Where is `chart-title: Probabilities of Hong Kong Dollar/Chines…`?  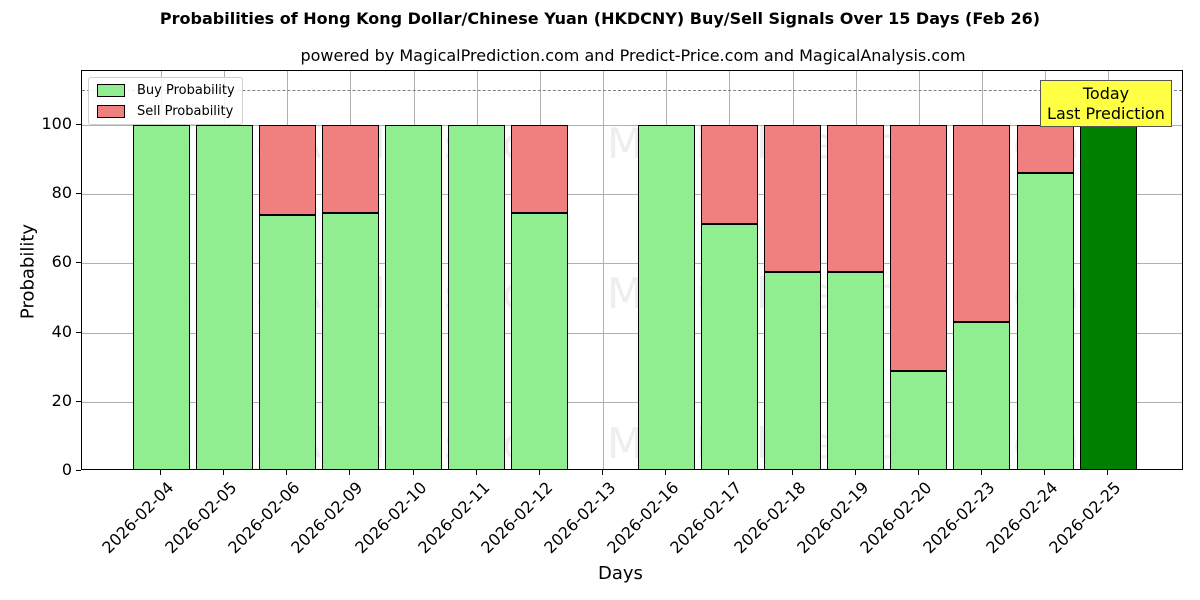
chart-title: Probabilities of Hong Kong Dollar/Chines… is located at coordinates (600, 18).